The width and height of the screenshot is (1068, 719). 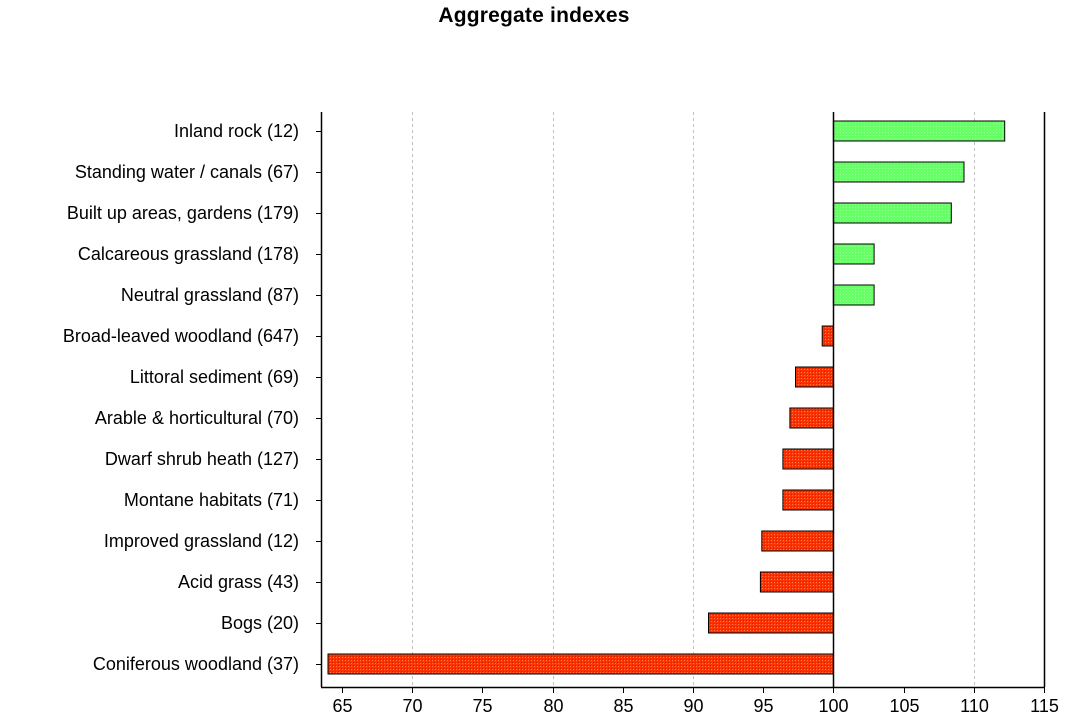 I want to click on category-label-5: Broad-leaved woodland (647), so click(x=181, y=336).